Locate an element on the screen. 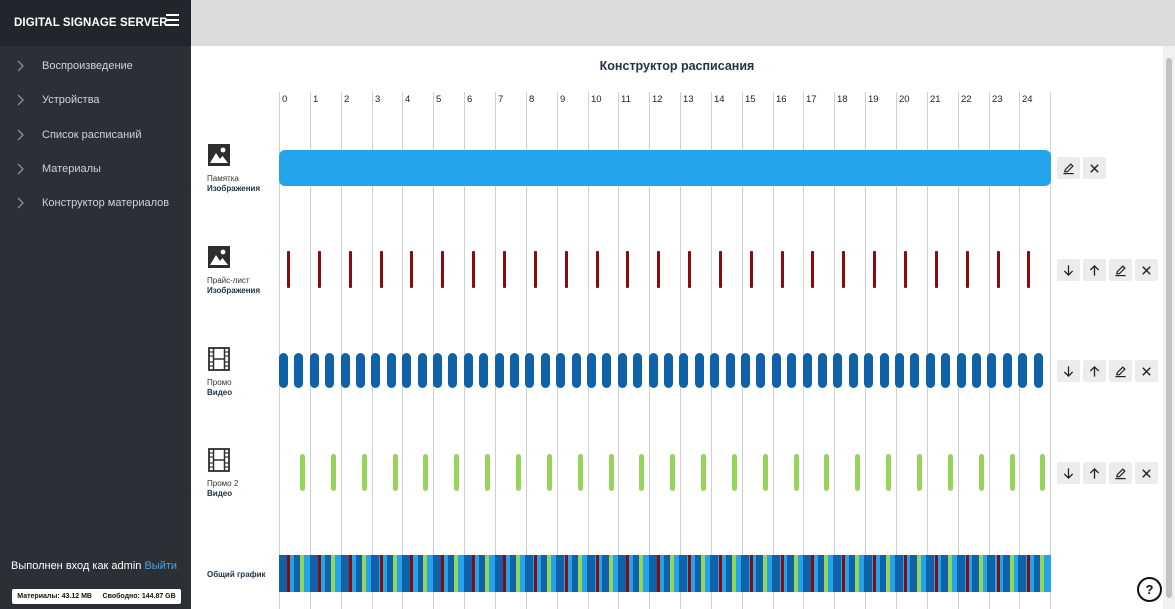 The height and width of the screenshot is (609, 1175). menu-toggle-icon is located at coordinates (172, 20).